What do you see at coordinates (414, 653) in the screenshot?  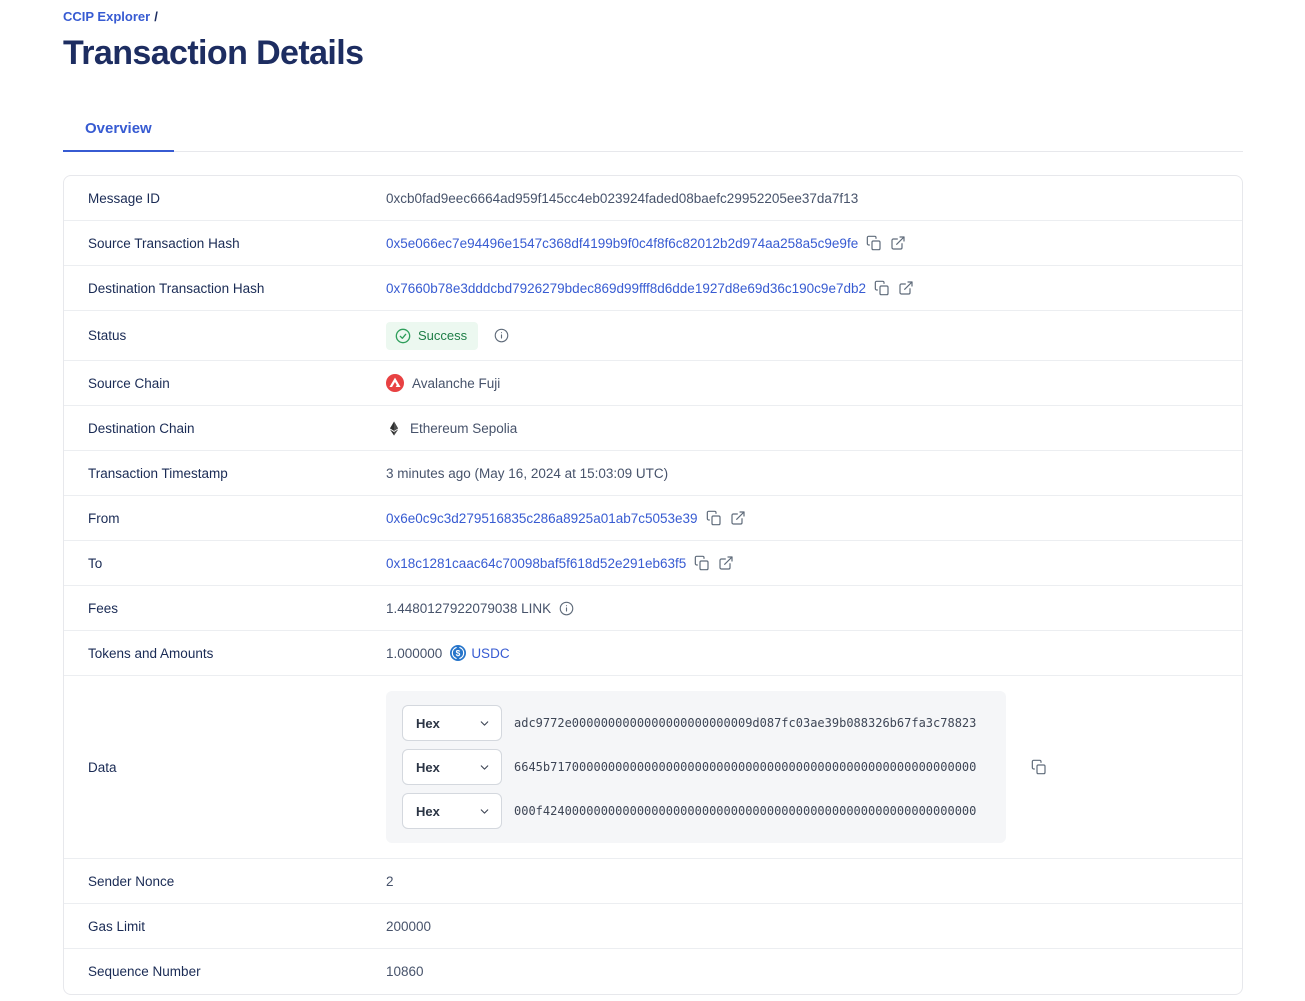 I see `token-amount-value: 1.000000` at bounding box center [414, 653].